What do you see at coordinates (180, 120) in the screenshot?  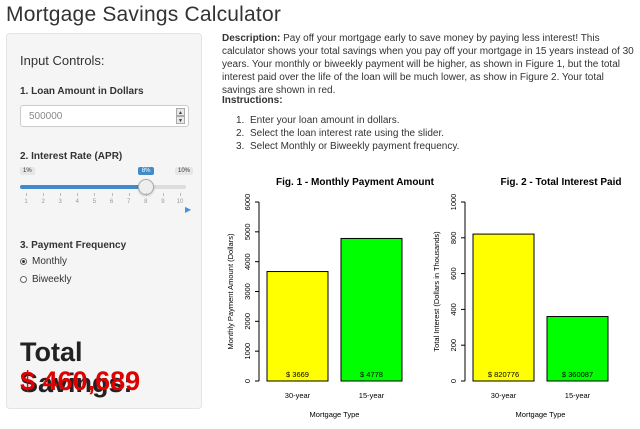 I see `spin-down-icon: ▼` at bounding box center [180, 120].